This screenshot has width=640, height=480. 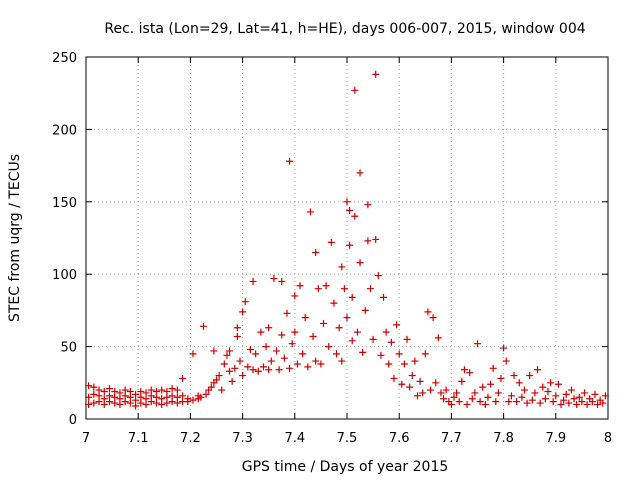 What do you see at coordinates (503, 438) in the screenshot?
I see `x-tick-label: 7.8` at bounding box center [503, 438].